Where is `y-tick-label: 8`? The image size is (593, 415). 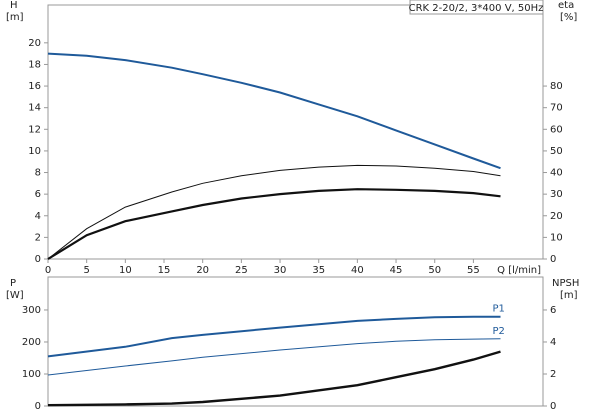
y-tick-label: 8 is located at coordinates (38, 173).